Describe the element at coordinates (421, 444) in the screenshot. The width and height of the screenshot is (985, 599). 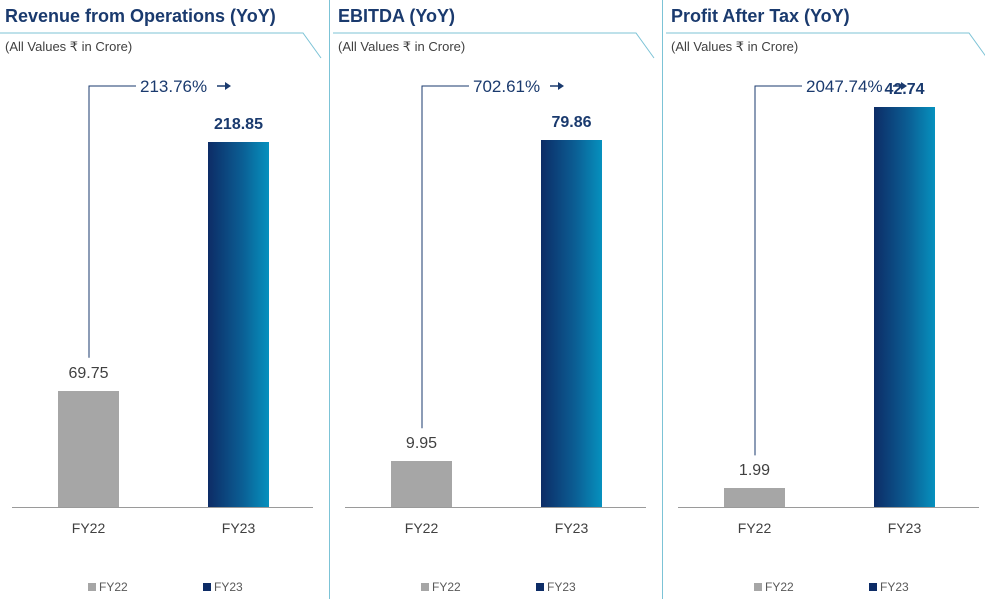
I see `fy22-value-label: 9.95` at that location.